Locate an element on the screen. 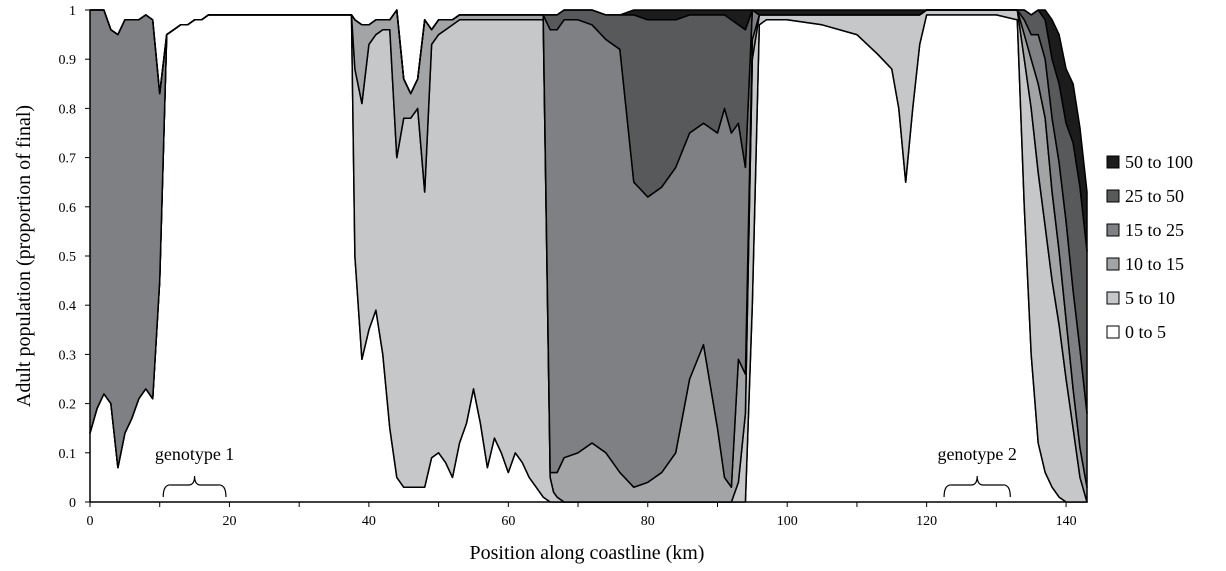 This screenshot has height=571, width=1226. y-tick-label: 0.7 is located at coordinates (68, 159).